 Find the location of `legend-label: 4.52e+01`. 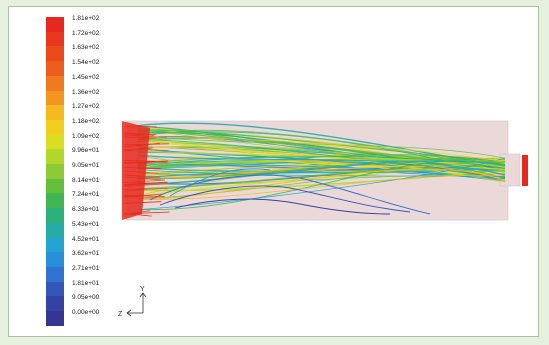

legend-label: 4.52e+01 is located at coordinates (86, 239).